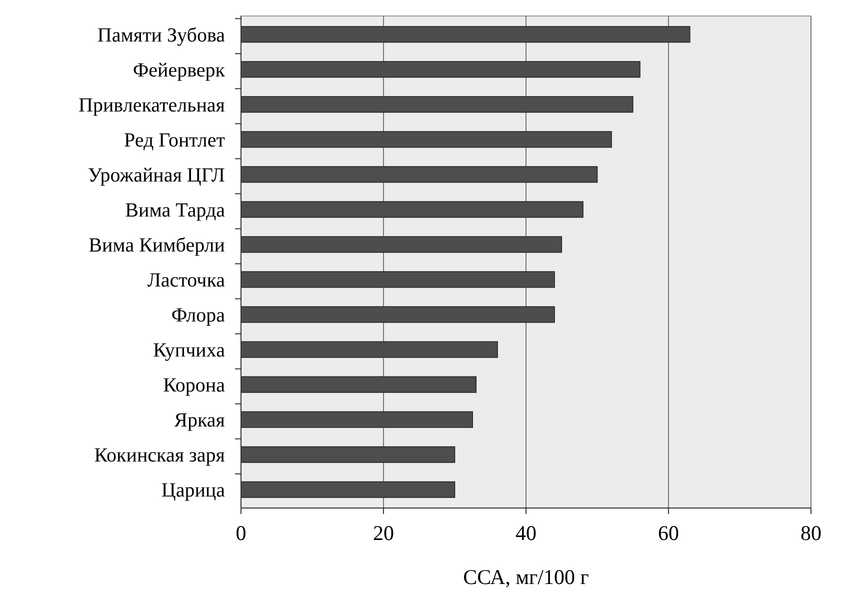 This screenshot has width=847, height=614. I want to click on y-tick-label: Памяти Зубова, so click(161, 35).